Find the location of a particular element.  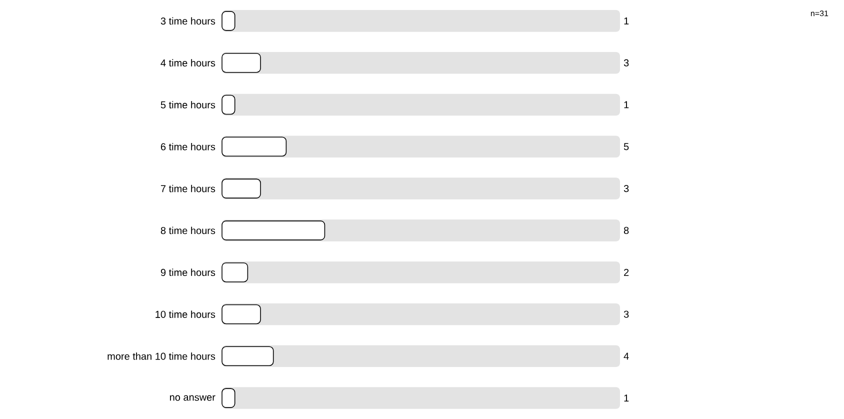

data-label: 8 is located at coordinates (626, 230).